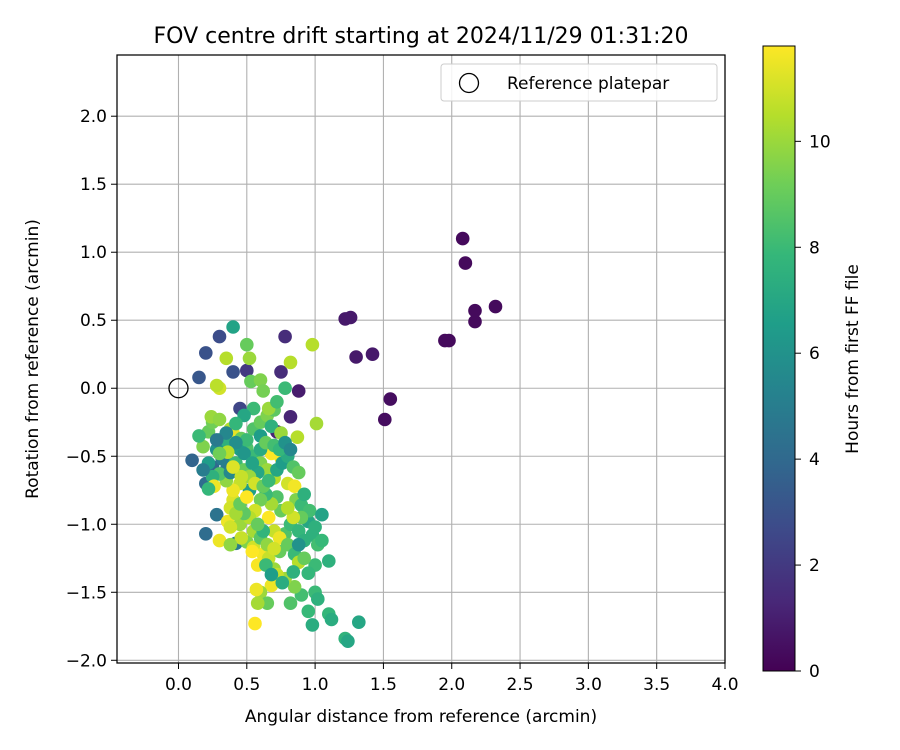 The image size is (900, 750). I want to click on y-tick-label: −0.5, so click(86, 457).